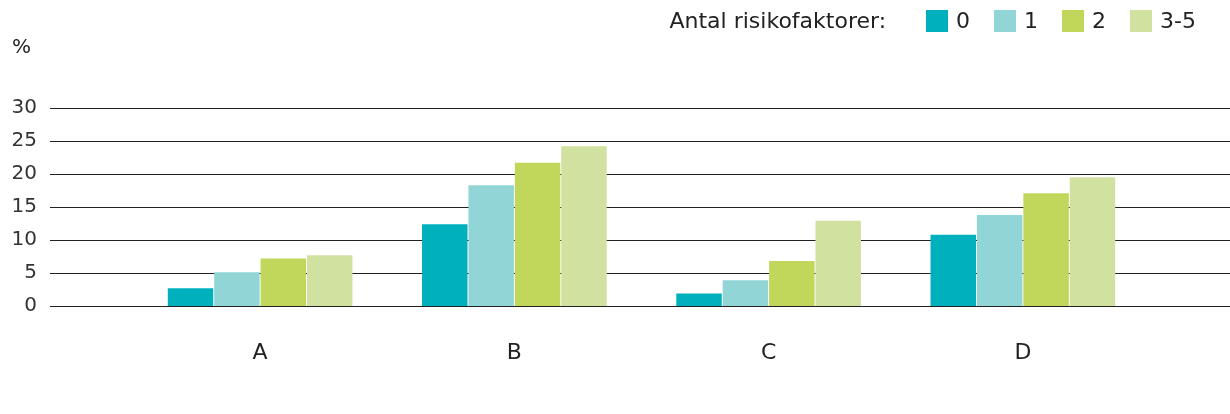  I want to click on x-tick-label: D, so click(1023, 351).